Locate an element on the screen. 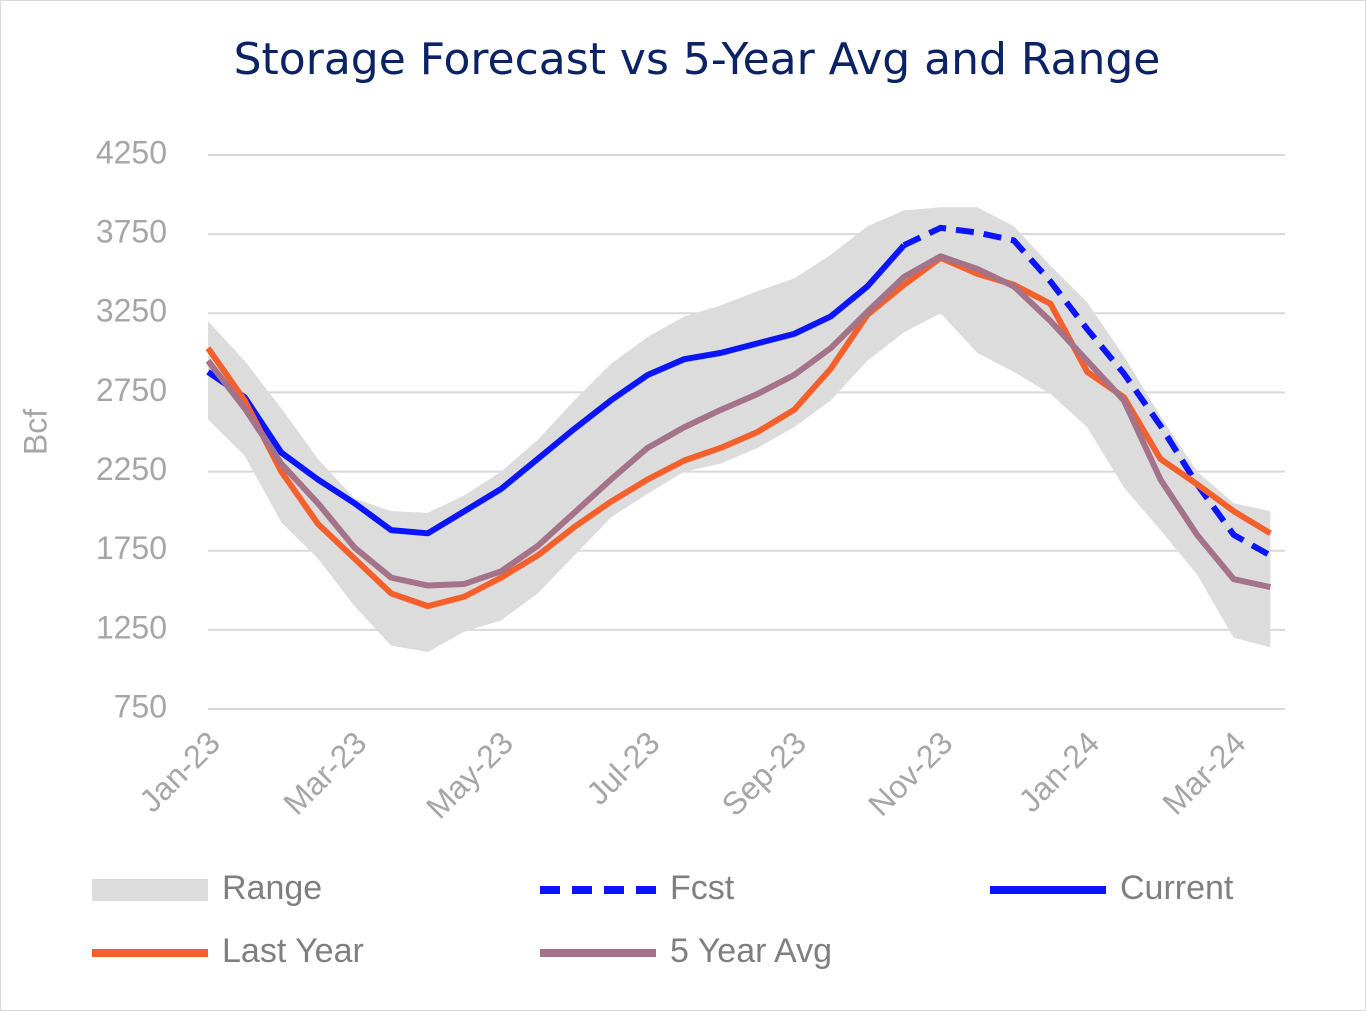 The width and height of the screenshot is (1366, 1011). y-tick-label: 3250 is located at coordinates (131, 311).